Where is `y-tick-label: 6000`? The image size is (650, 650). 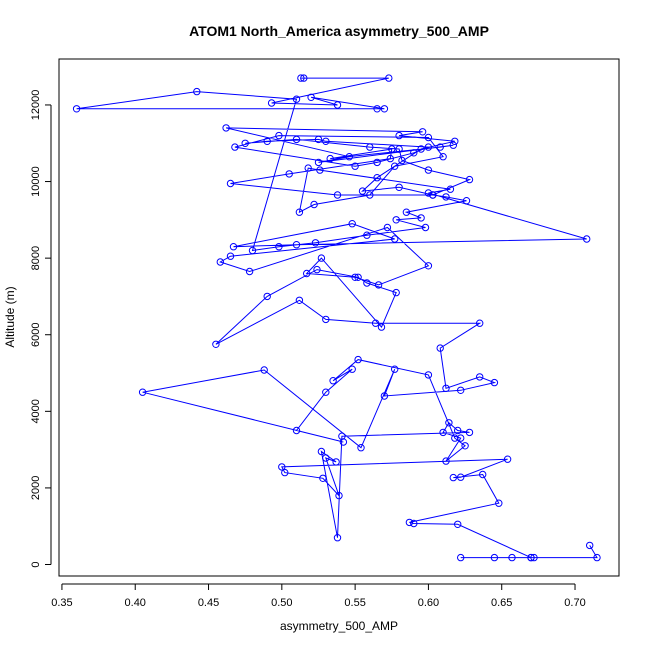 y-tick-label: 6000 is located at coordinates (36, 334).